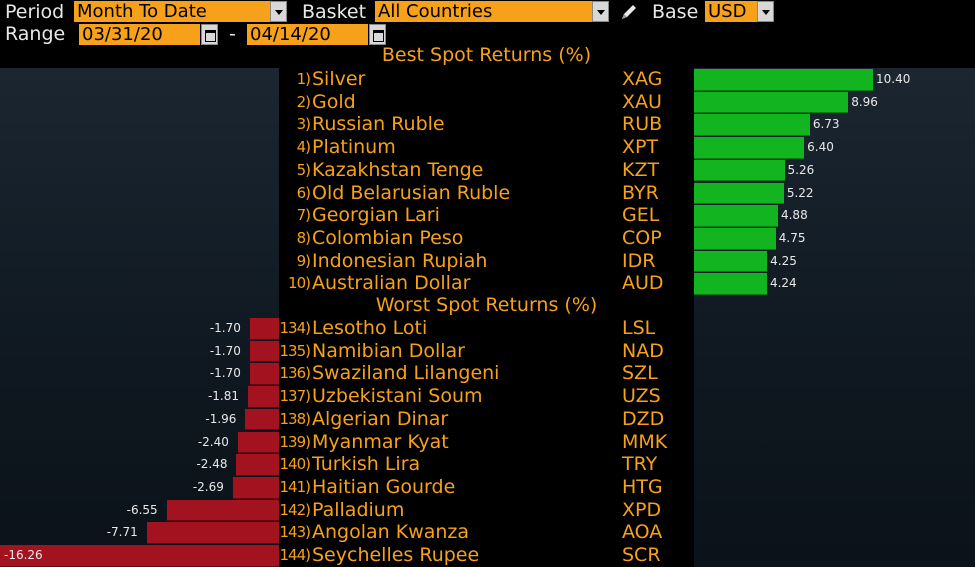 This screenshot has width=975, height=567. What do you see at coordinates (643, 418) in the screenshot?
I see `currency-code: DZD` at bounding box center [643, 418].